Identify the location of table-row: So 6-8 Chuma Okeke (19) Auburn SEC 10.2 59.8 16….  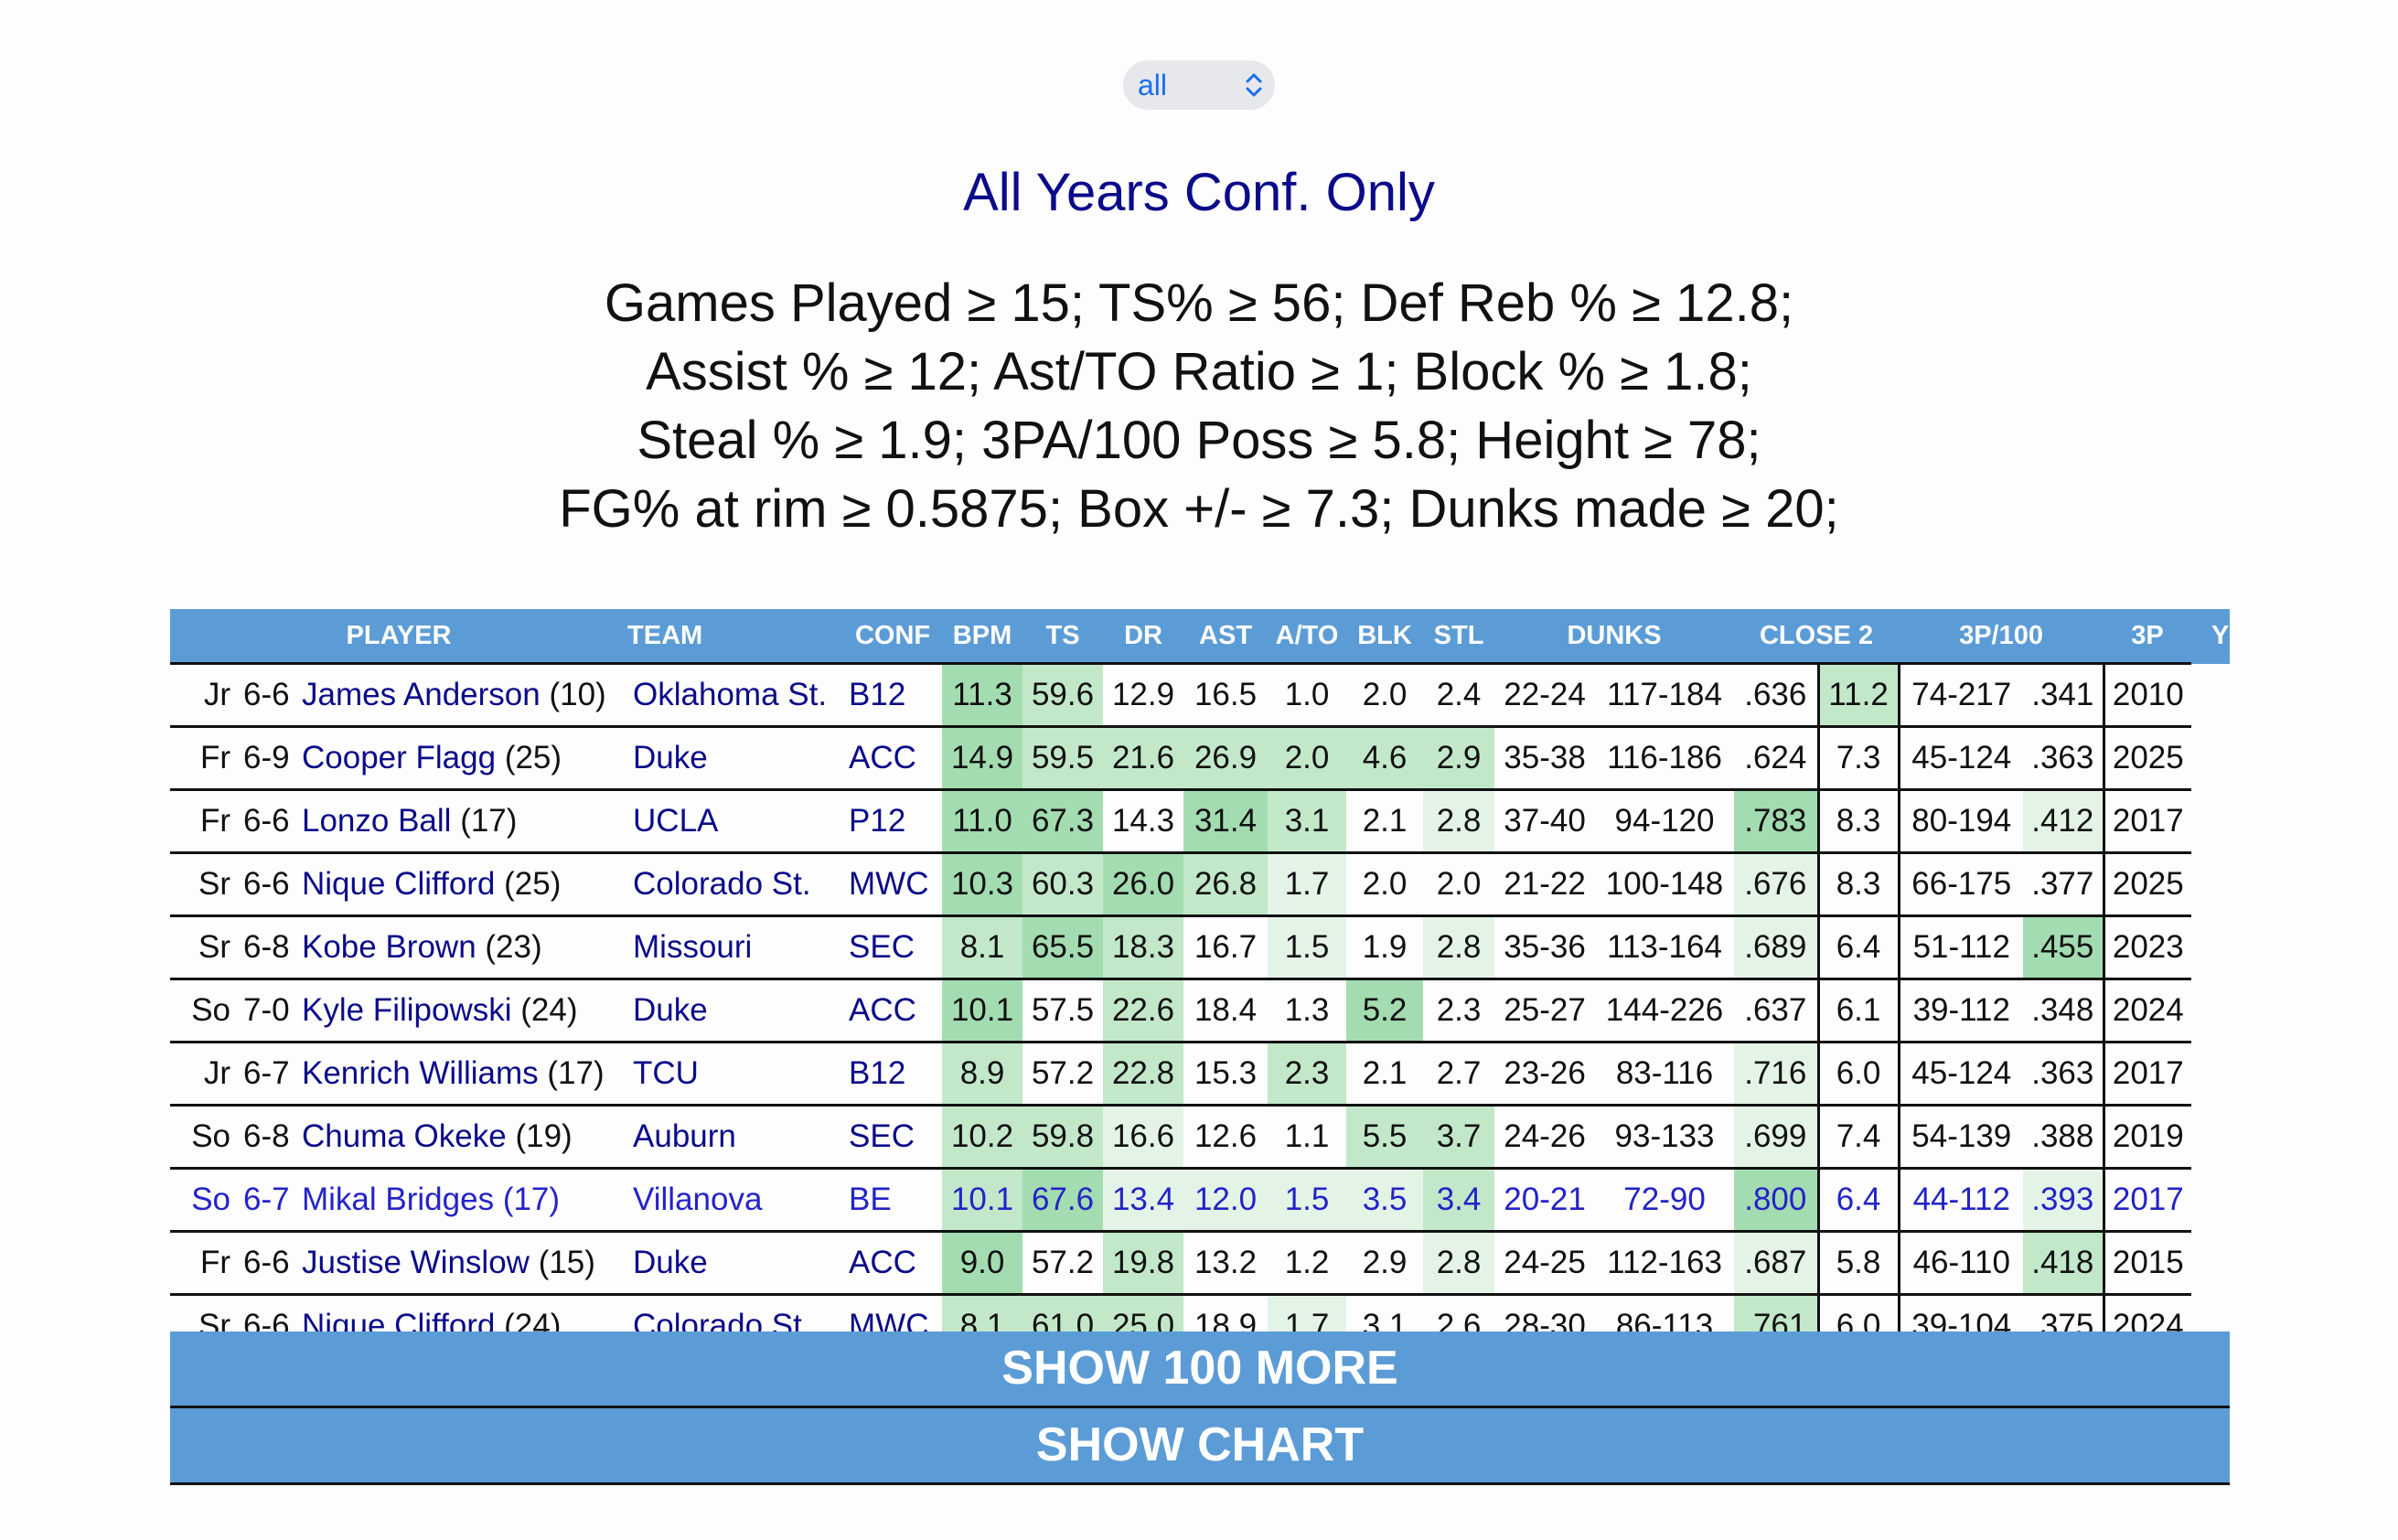
(1200, 1138).